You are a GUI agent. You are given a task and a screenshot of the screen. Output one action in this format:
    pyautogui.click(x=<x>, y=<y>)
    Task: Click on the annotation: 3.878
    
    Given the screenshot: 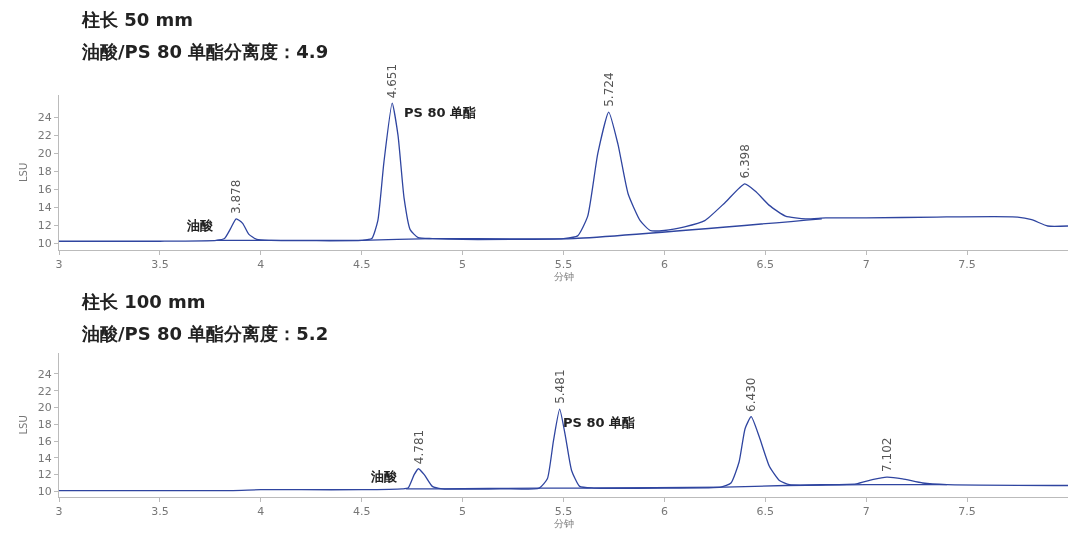 What is the action you would take?
    pyautogui.click(x=236, y=196)
    